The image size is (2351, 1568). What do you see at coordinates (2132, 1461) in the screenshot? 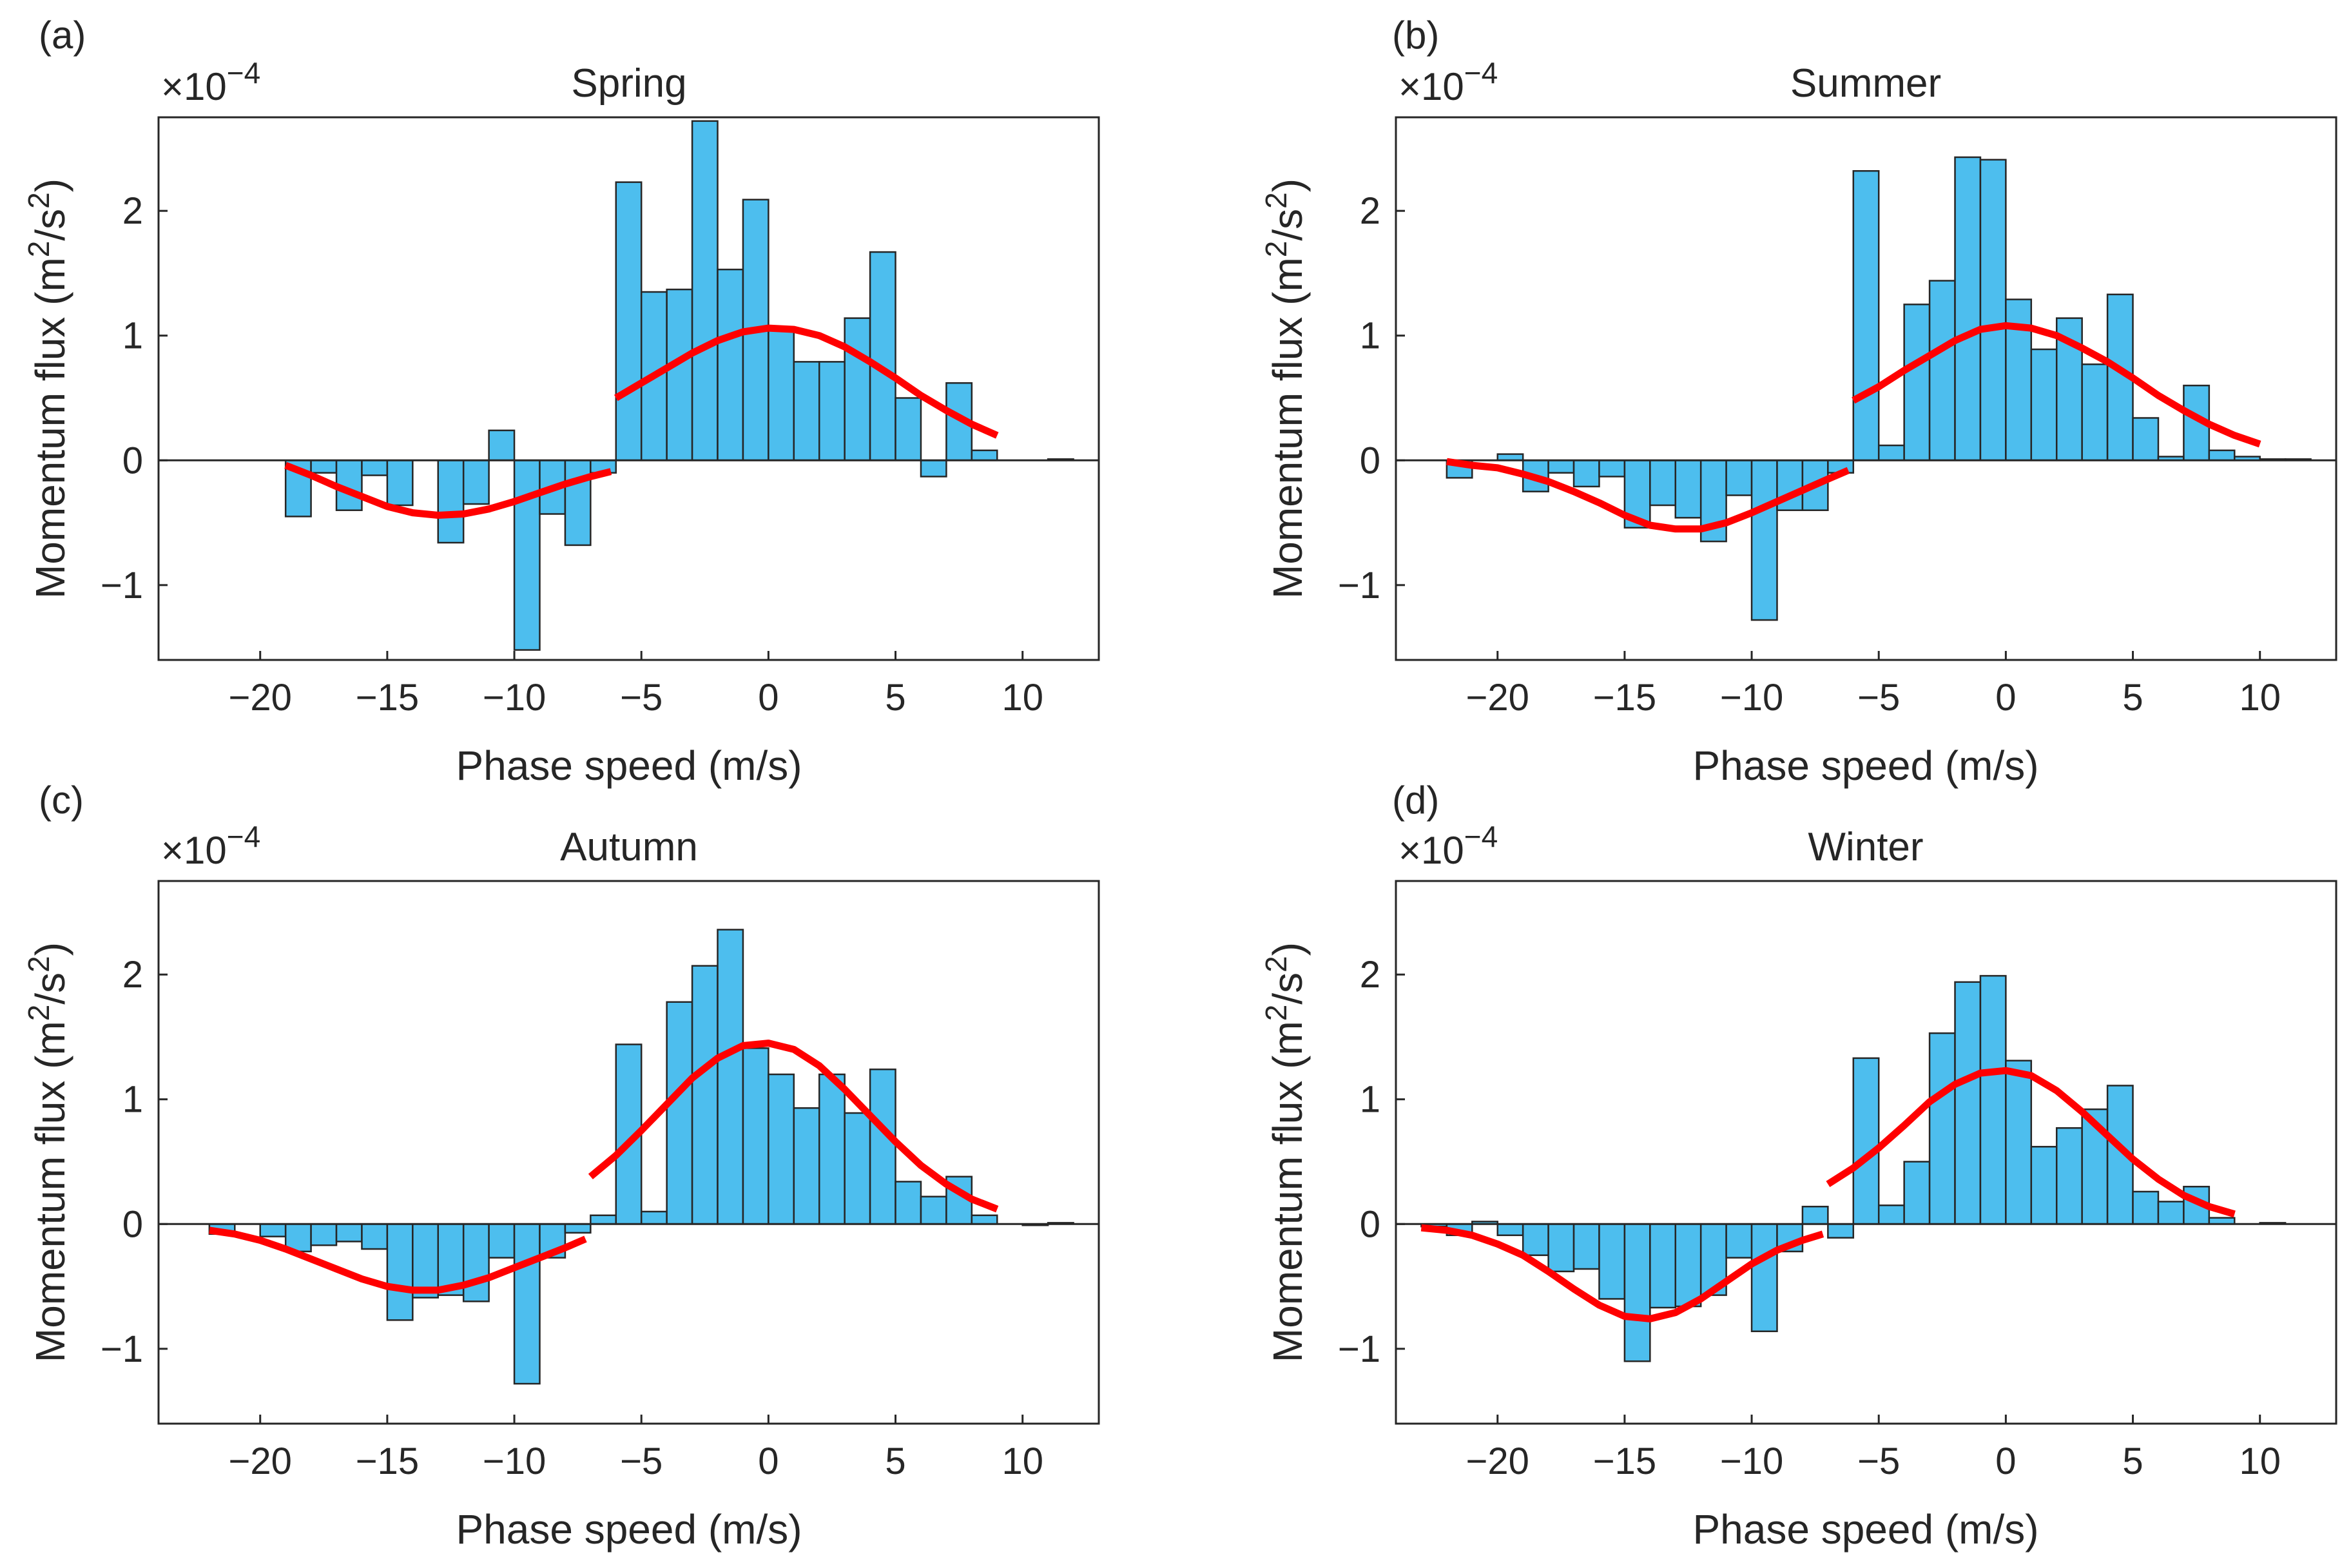
I see `x-tick-label: 5` at bounding box center [2132, 1461].